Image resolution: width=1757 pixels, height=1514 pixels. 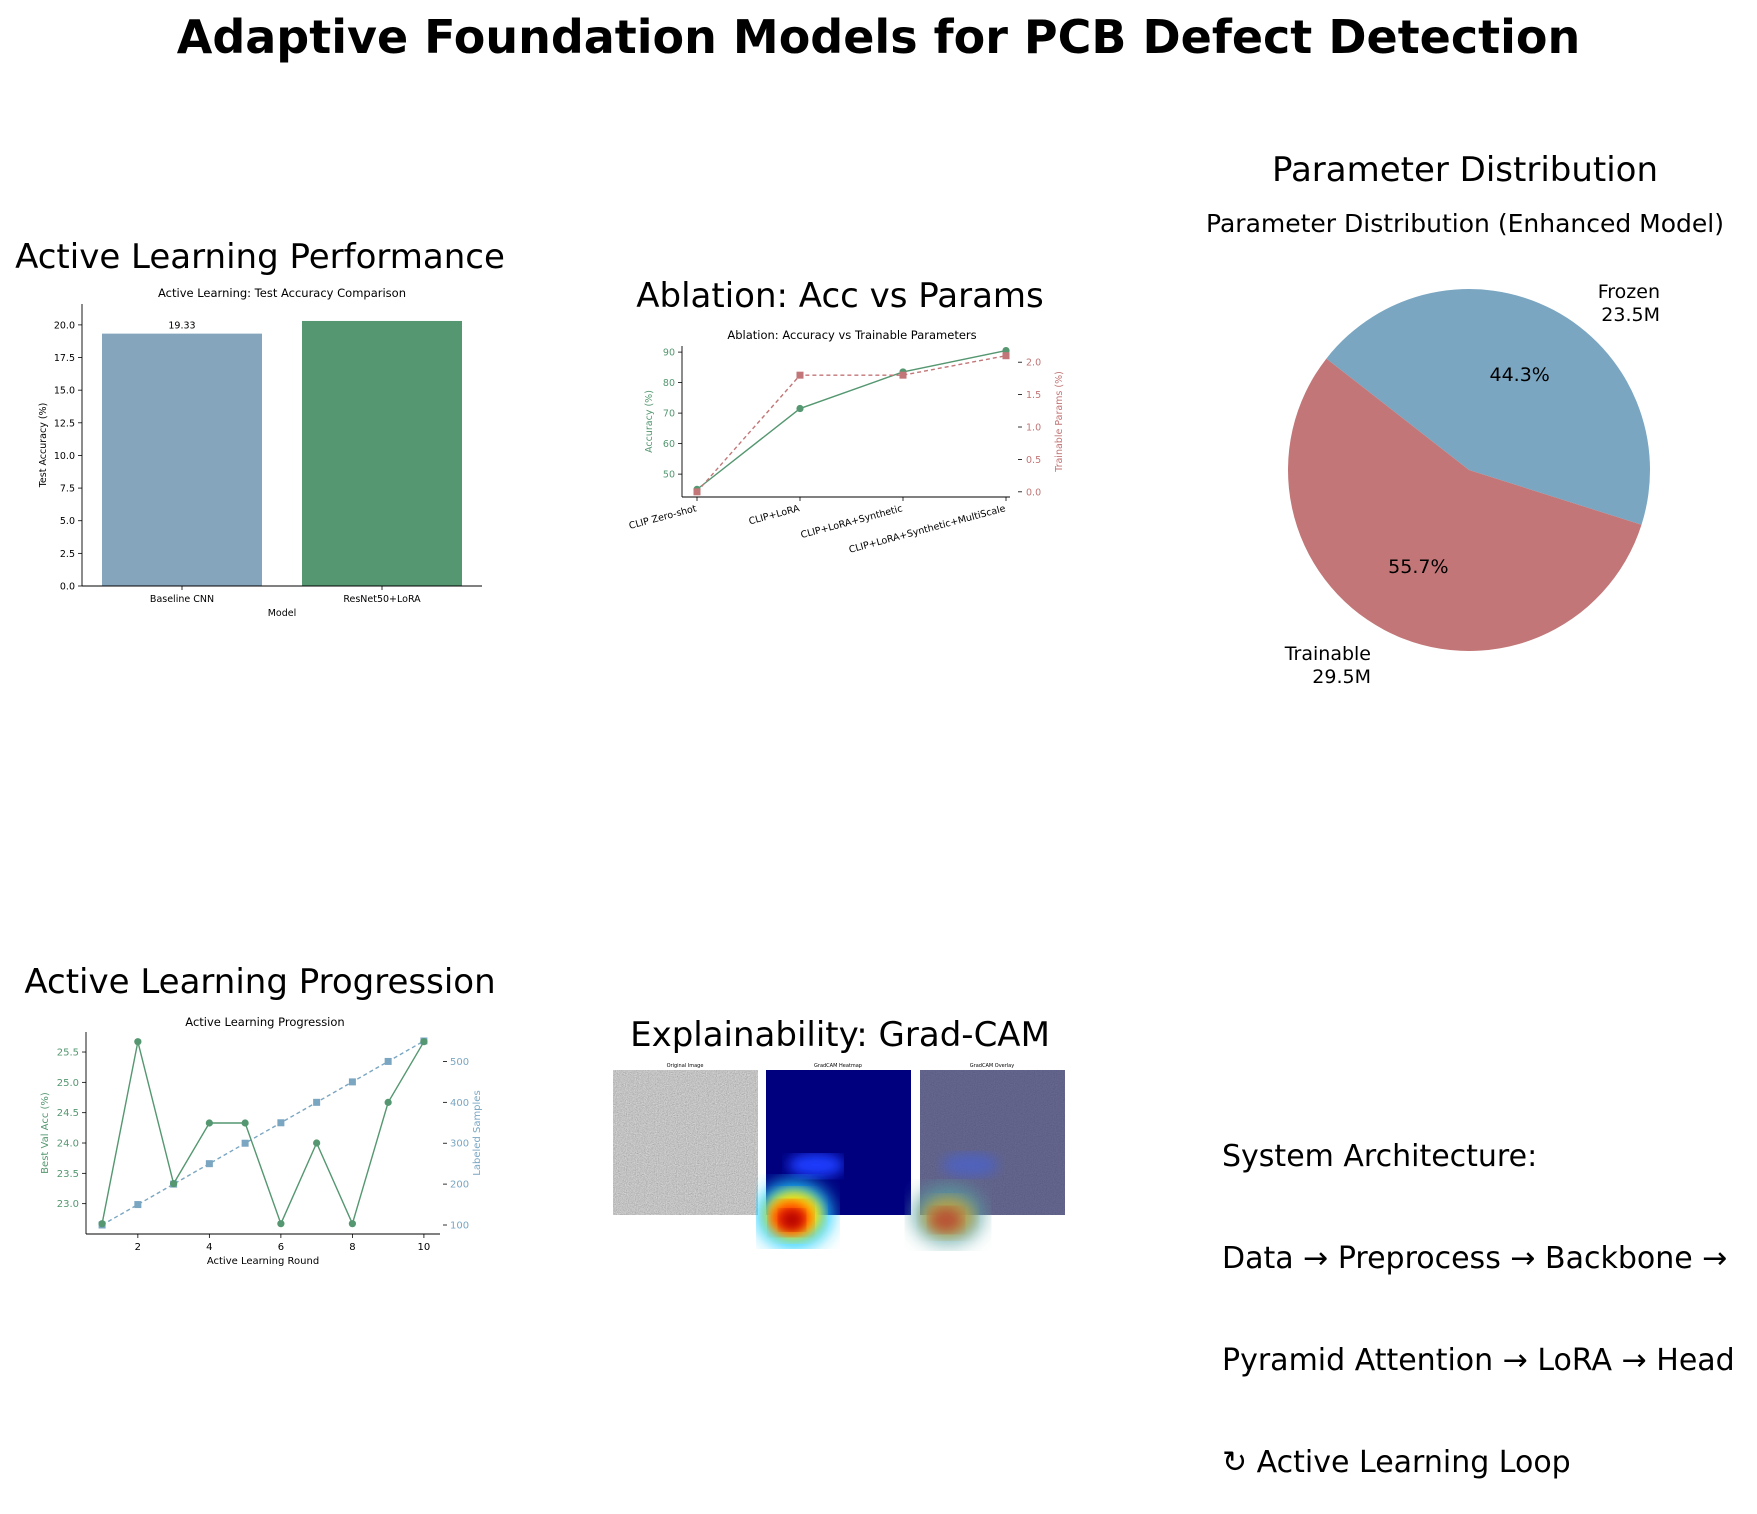 What do you see at coordinates (840, 1035) in the screenshot?
I see `panel-title-explainability: Explainability: Grad-CAM` at bounding box center [840, 1035].